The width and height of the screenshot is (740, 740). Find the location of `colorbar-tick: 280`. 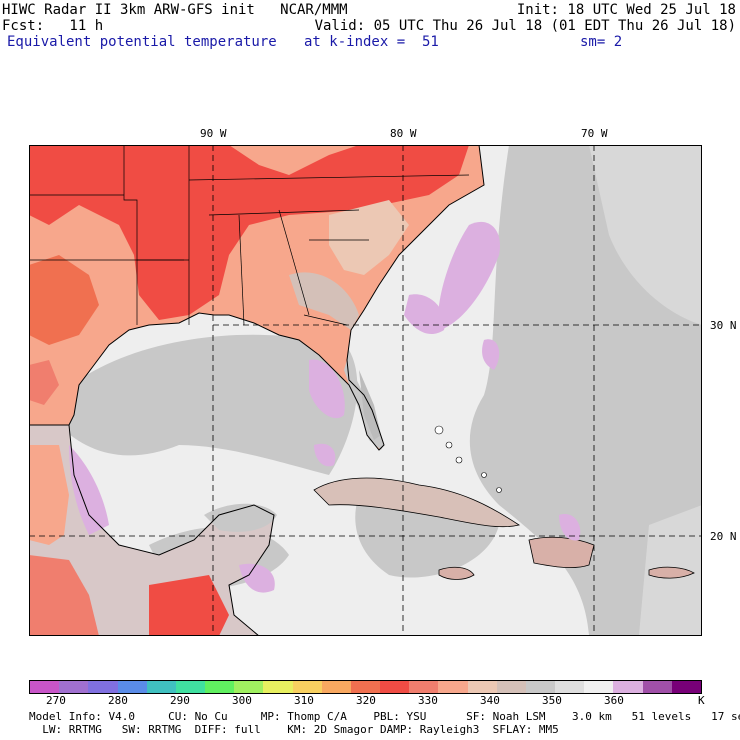

colorbar-tick: 280 is located at coordinates (118, 700).